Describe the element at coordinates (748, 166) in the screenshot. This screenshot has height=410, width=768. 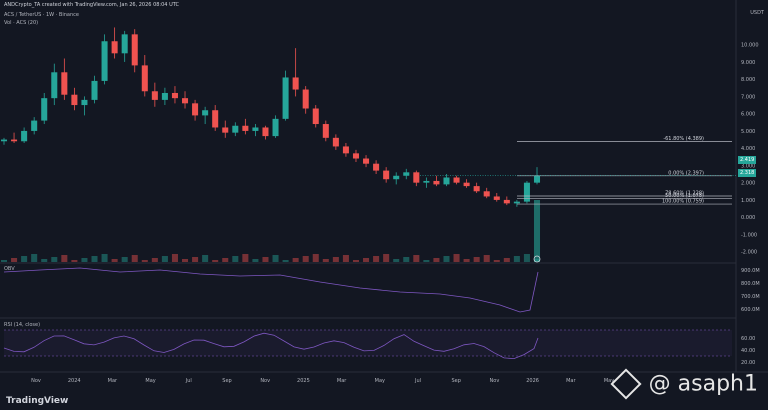
I see `y-tick-label: 3.000` at that location.